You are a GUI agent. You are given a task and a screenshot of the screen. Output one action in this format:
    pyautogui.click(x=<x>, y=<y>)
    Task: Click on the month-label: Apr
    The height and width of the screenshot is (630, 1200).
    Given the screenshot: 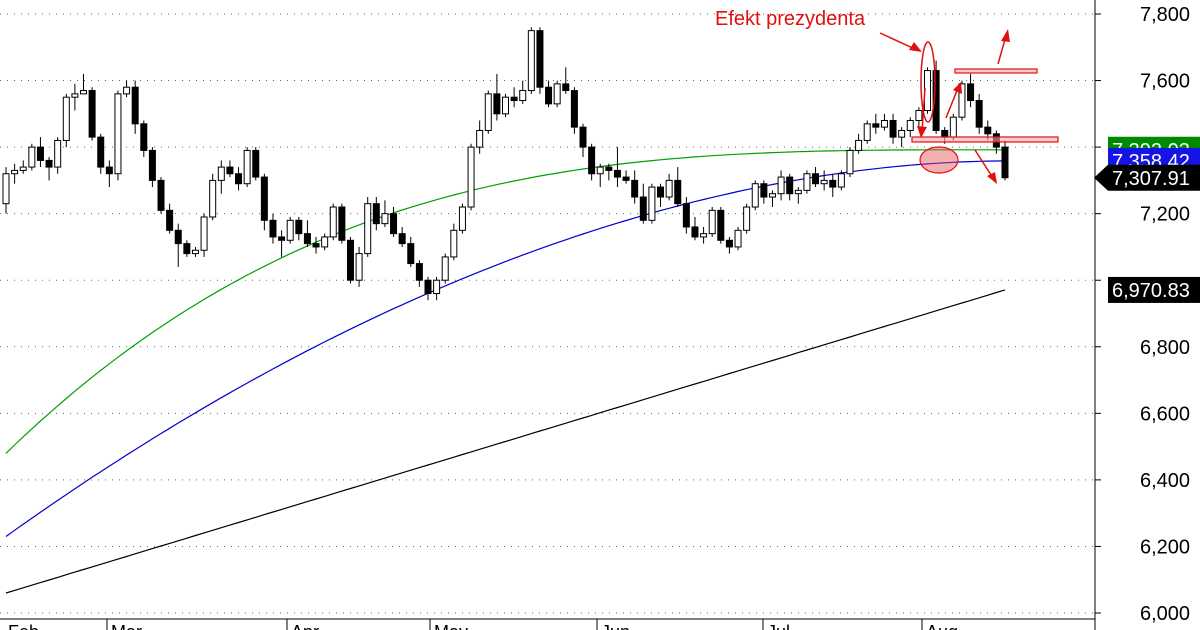 What is the action you would take?
    pyautogui.click(x=305, y=626)
    